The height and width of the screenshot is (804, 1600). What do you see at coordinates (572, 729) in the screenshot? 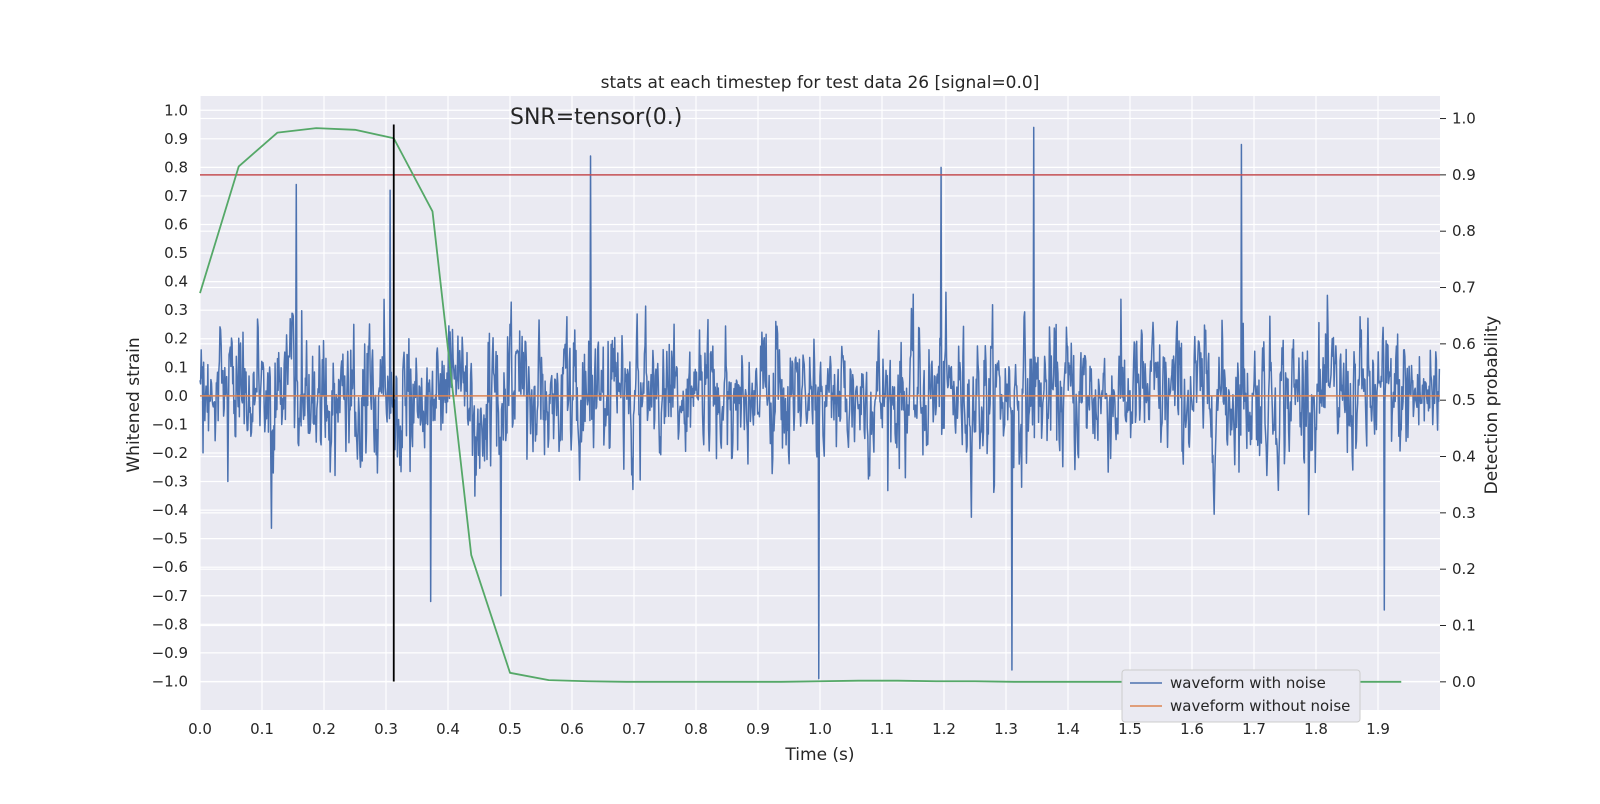
I see `x-tick-label: 0.6` at bounding box center [572, 729].